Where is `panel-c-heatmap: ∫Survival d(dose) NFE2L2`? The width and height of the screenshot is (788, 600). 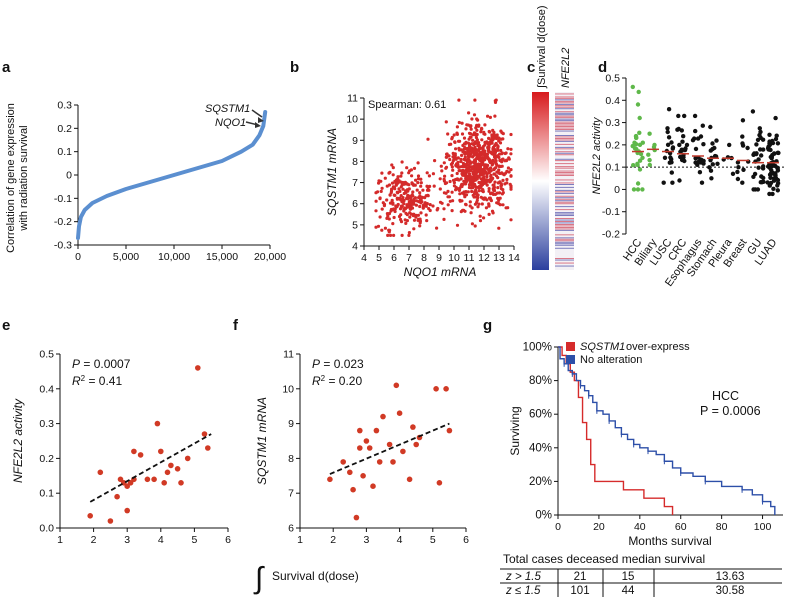
panel-c-heatmap: ∫Survival d(dose) NFE2L2 is located at coordinates (553, 138).